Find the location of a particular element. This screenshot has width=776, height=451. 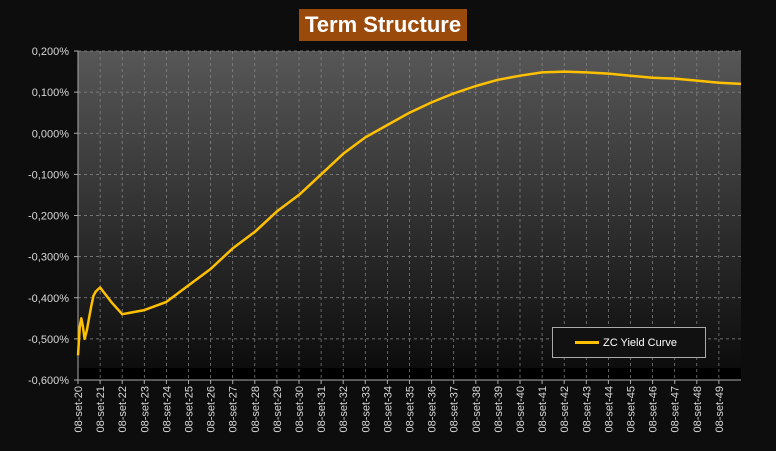

x-tick-label: 08-set-25 is located at coordinates (190, 409).